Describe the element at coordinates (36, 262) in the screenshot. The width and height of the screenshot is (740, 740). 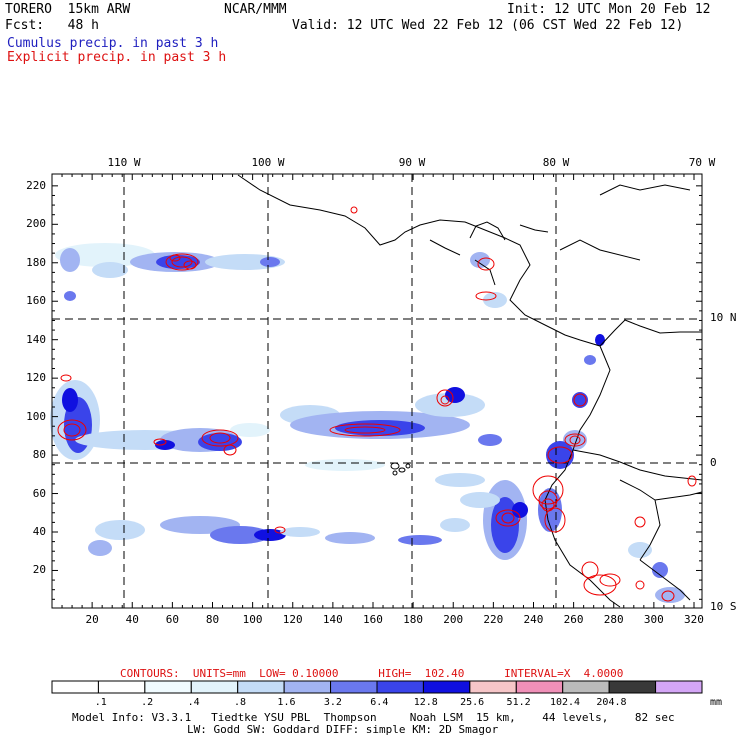
I see `y-tick-label: 180` at that location.